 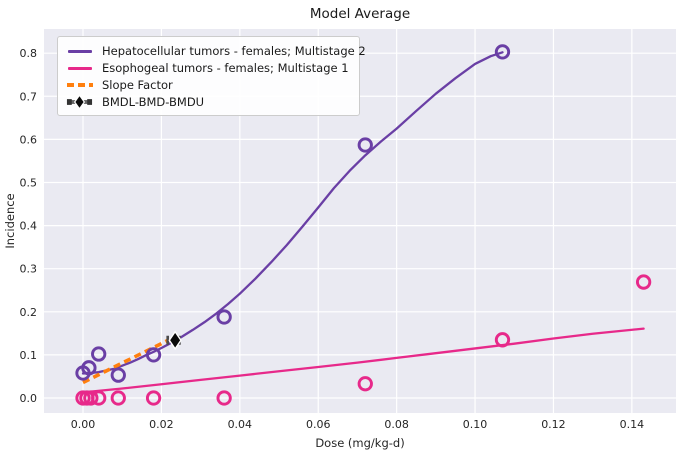 What do you see at coordinates (240, 424) in the screenshot?
I see `x-tick-label: 0.04` at bounding box center [240, 424].